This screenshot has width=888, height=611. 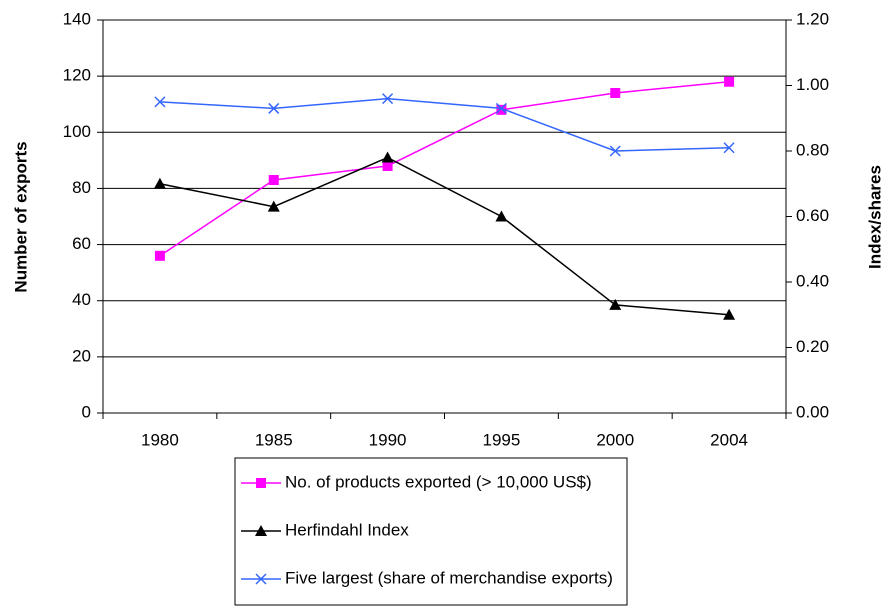 What do you see at coordinates (812, 84) in the screenshot?
I see `y2-tick-label: 1.00` at bounding box center [812, 84].